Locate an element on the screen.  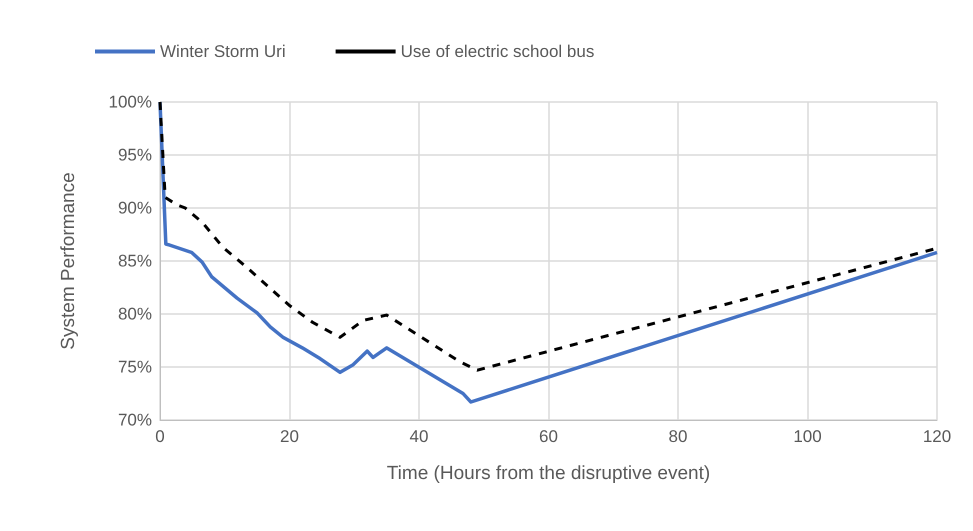
legend-label: Winter Storm Uri is located at coordinates (223, 51).